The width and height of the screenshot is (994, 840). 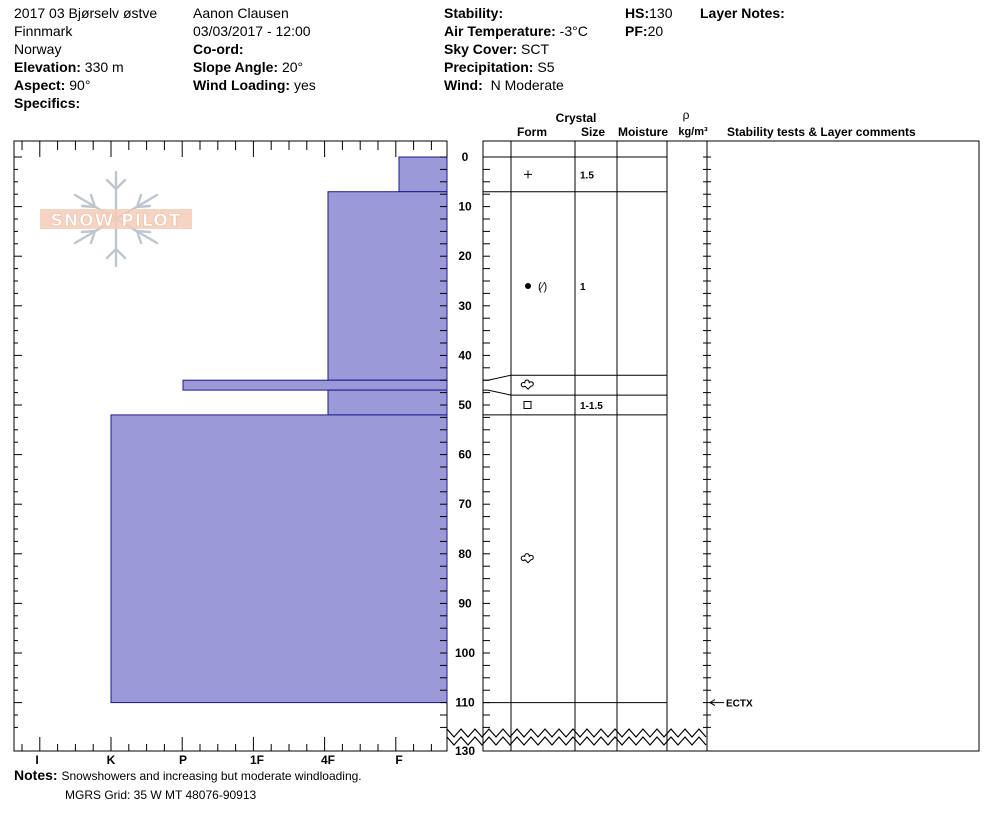 What do you see at coordinates (398, 760) in the screenshot?
I see `hardness-label-F: F` at bounding box center [398, 760].